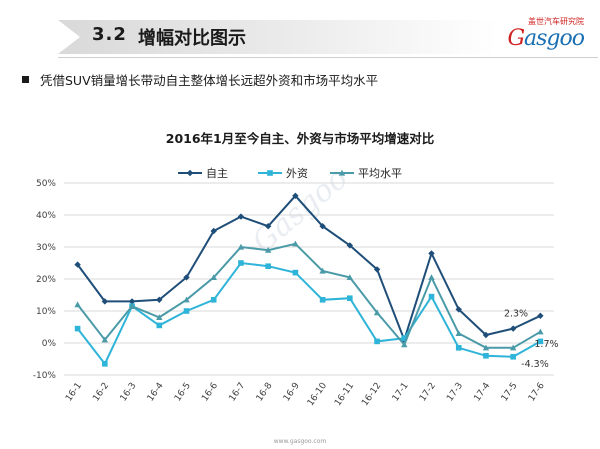 This screenshot has height=449, width=600. Describe the element at coordinates (516, 313) in the screenshot. I see `annotation-label: 2.3%` at that location.